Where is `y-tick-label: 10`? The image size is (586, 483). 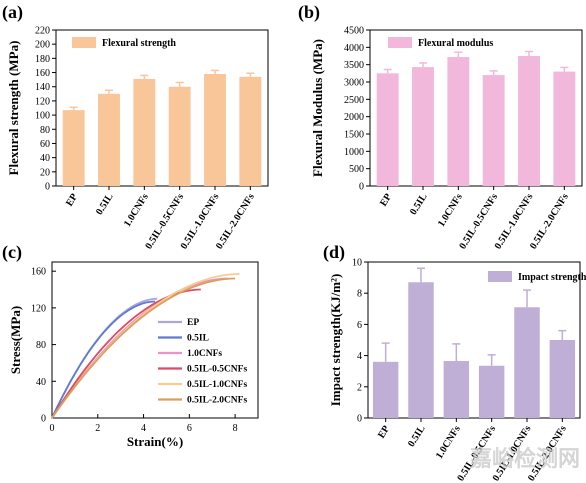 y-tick-label: 10 is located at coordinates (357, 263).